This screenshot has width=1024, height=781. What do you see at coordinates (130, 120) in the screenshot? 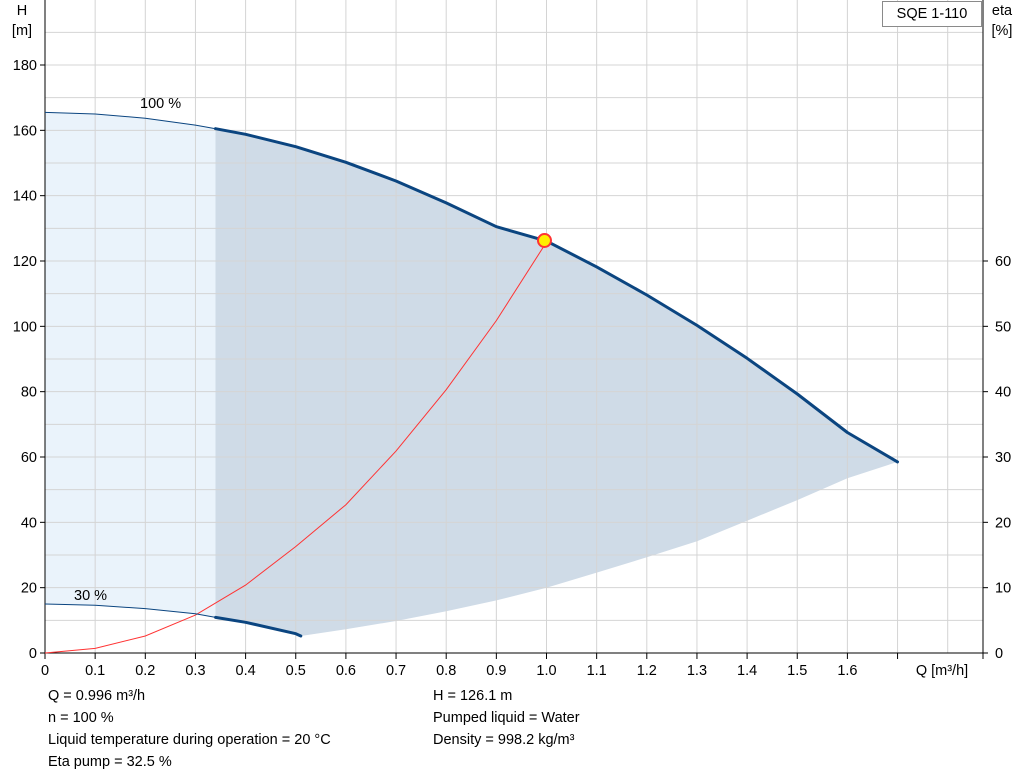
I see `curve-100-low-flow` at bounding box center [130, 120].